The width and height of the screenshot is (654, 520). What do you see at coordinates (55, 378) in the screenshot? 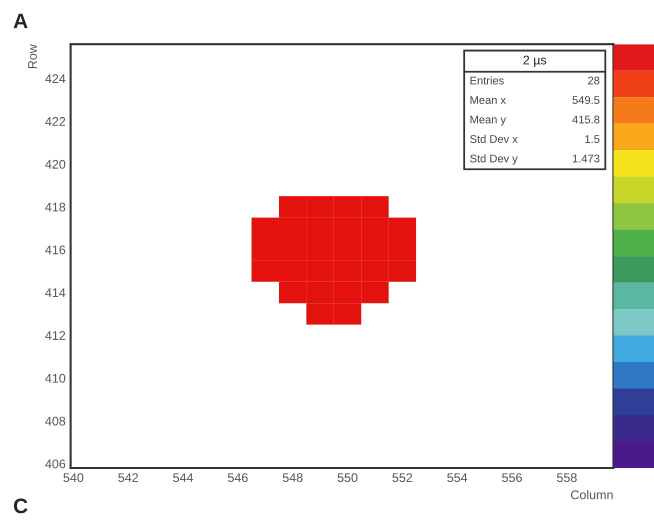
I see `y-tick-label: 410` at bounding box center [55, 378].